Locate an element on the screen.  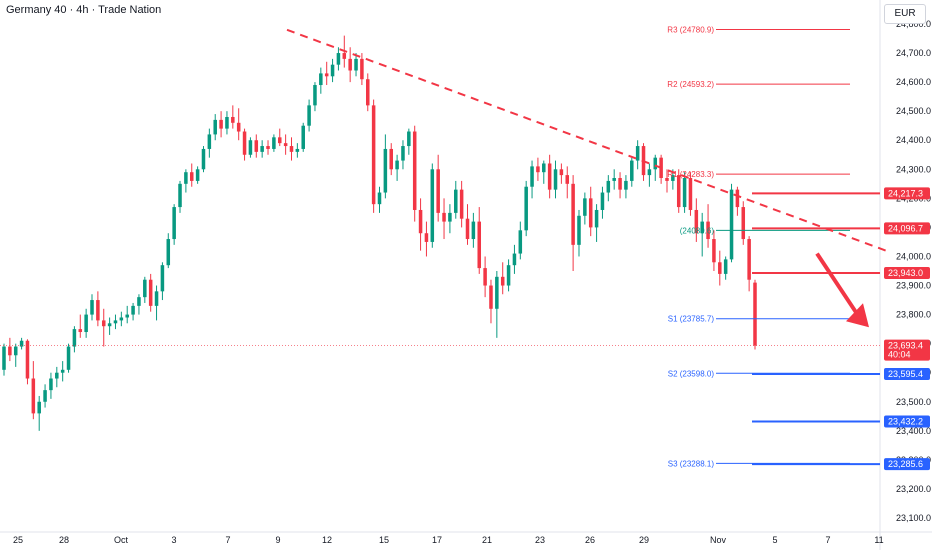
y-tick-label: 24,700.0 is located at coordinates (913, 53).